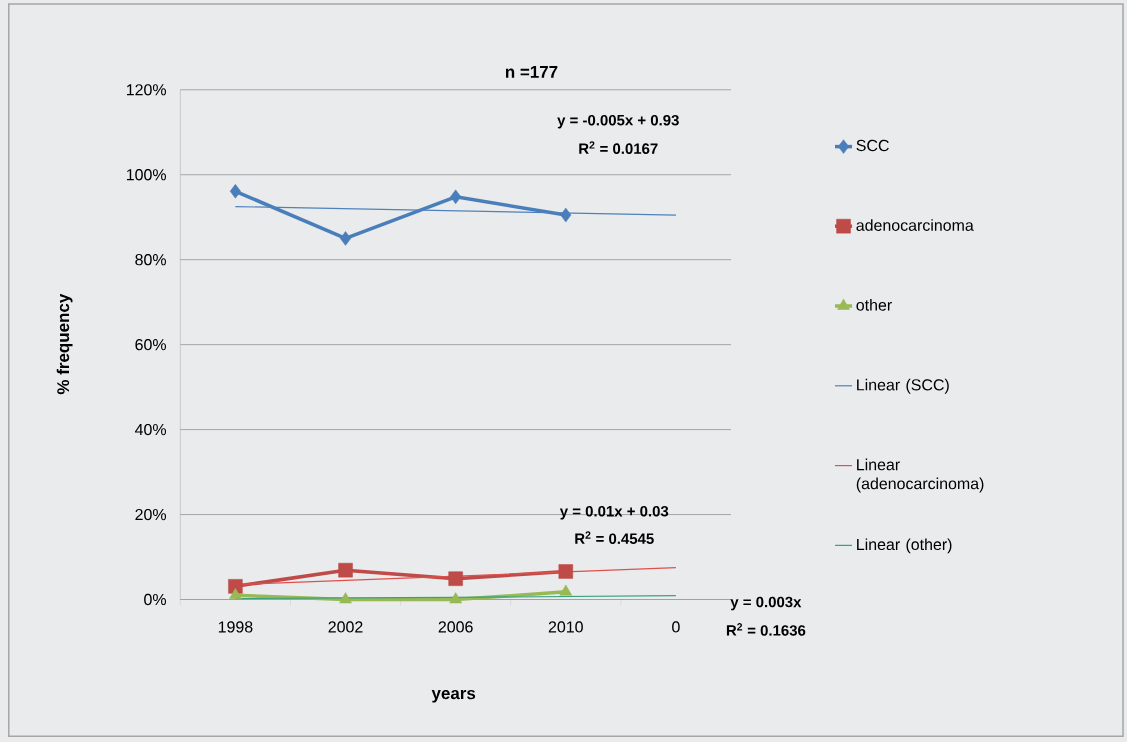  I want to click on annotation: R$^{2}$ = 0.0167, so click(618, 147).